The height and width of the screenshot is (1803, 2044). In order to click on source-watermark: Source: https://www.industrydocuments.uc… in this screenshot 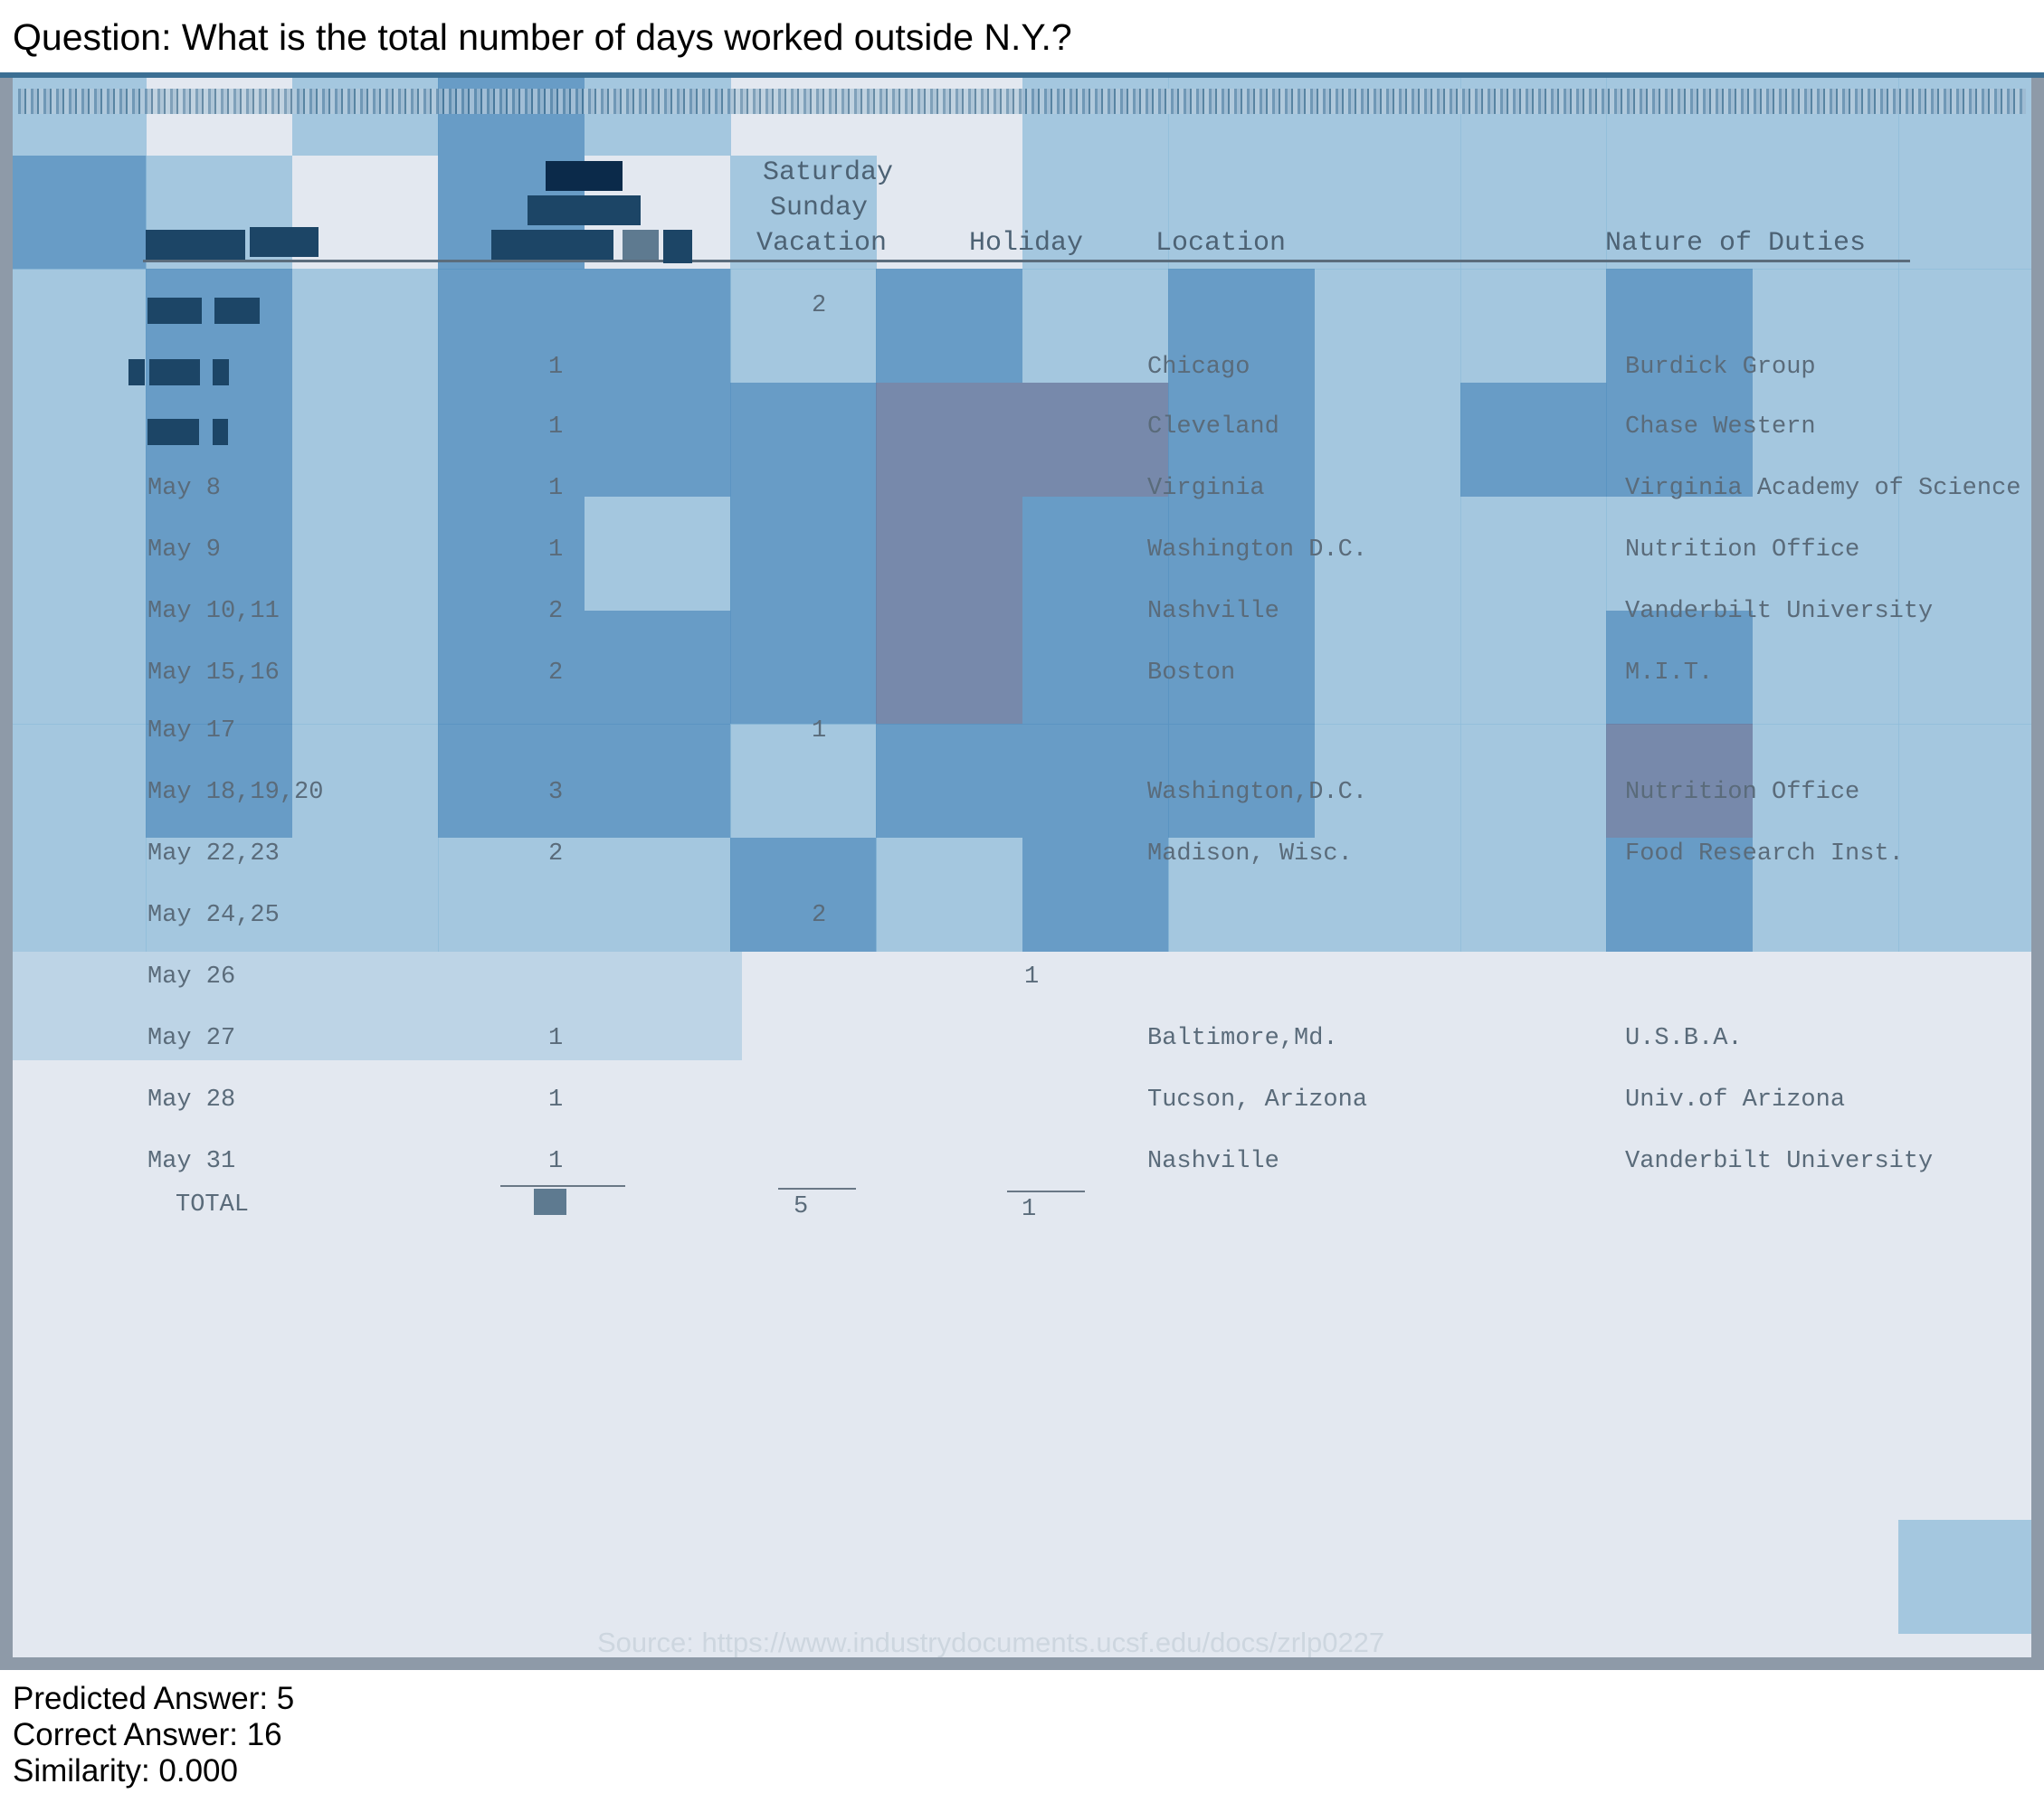, I will do `click(990, 1643)`.